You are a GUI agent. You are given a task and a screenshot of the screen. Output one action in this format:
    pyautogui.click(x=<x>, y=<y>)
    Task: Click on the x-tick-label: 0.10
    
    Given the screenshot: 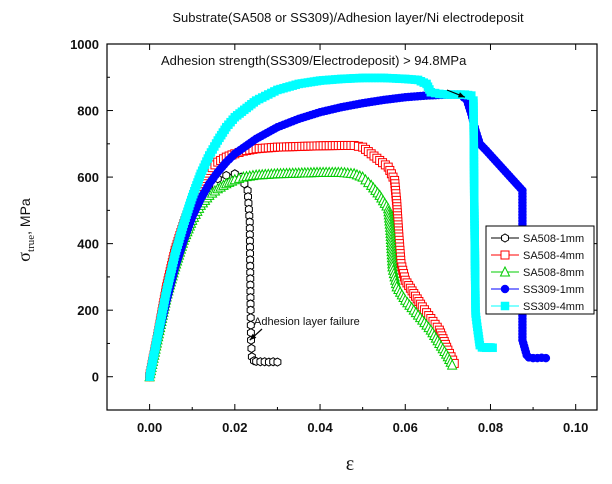 What is the action you would take?
    pyautogui.click(x=575, y=427)
    